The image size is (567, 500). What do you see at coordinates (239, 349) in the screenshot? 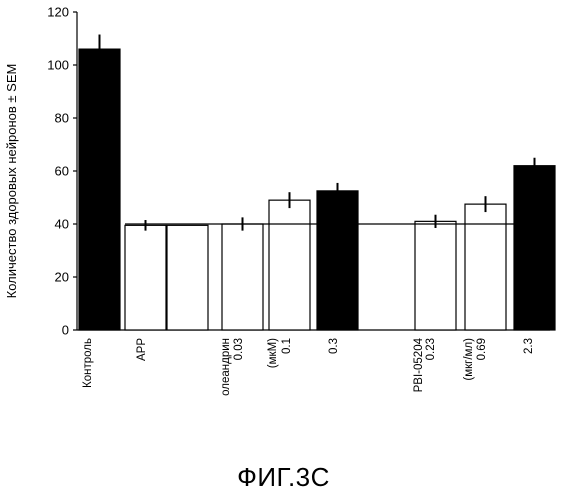
I see `category-label: 0.03` at bounding box center [239, 349].